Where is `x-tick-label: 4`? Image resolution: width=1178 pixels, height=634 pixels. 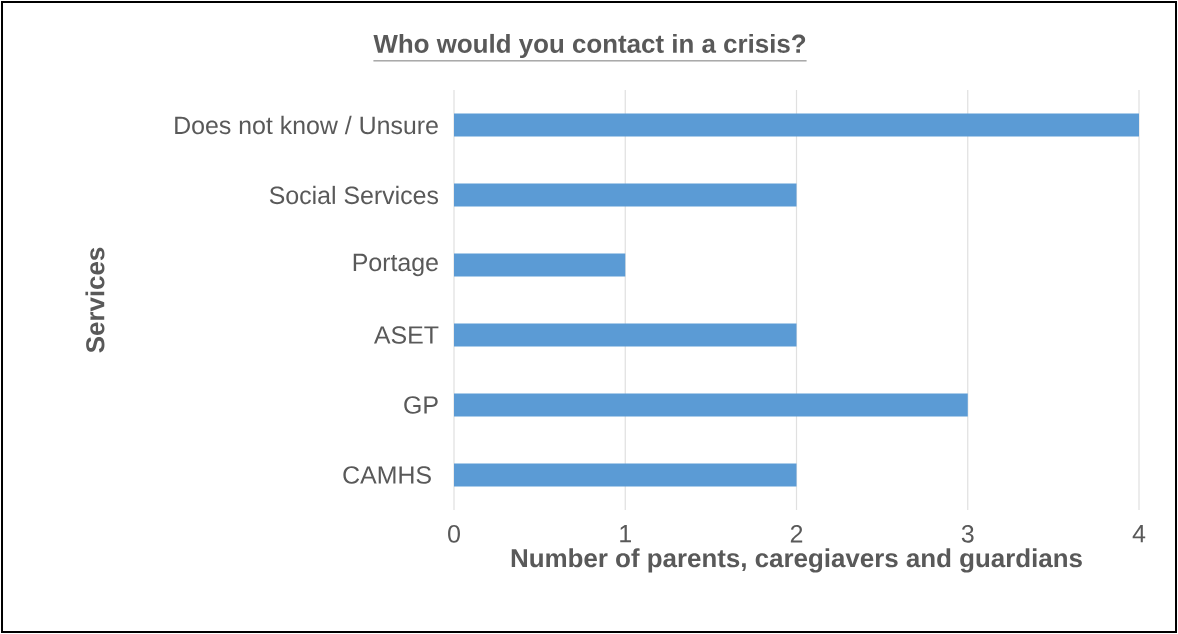
x-tick-label: 4 is located at coordinates (1139, 534).